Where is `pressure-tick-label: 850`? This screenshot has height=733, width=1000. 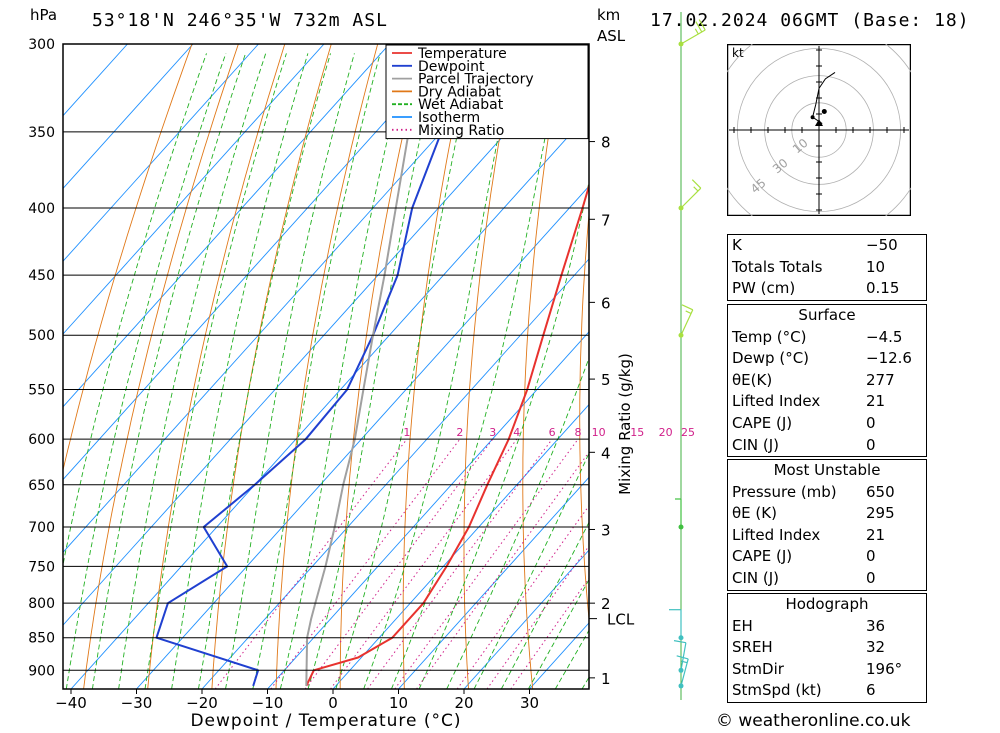 pressure-tick-label: 850 is located at coordinates (41, 639).